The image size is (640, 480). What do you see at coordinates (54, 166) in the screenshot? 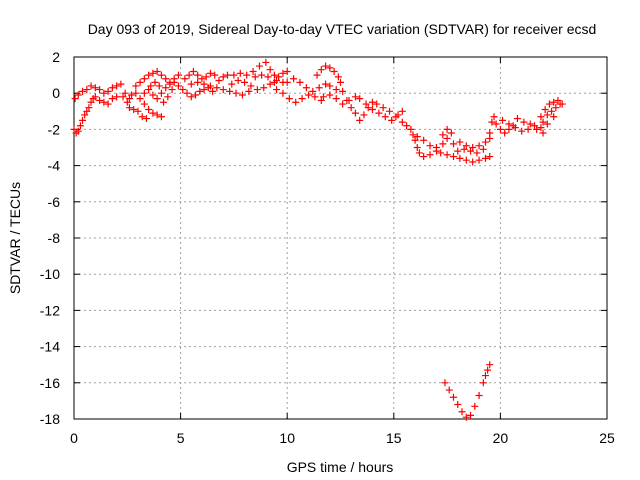
I see `y-tick-label: -4` at bounding box center [54, 166].